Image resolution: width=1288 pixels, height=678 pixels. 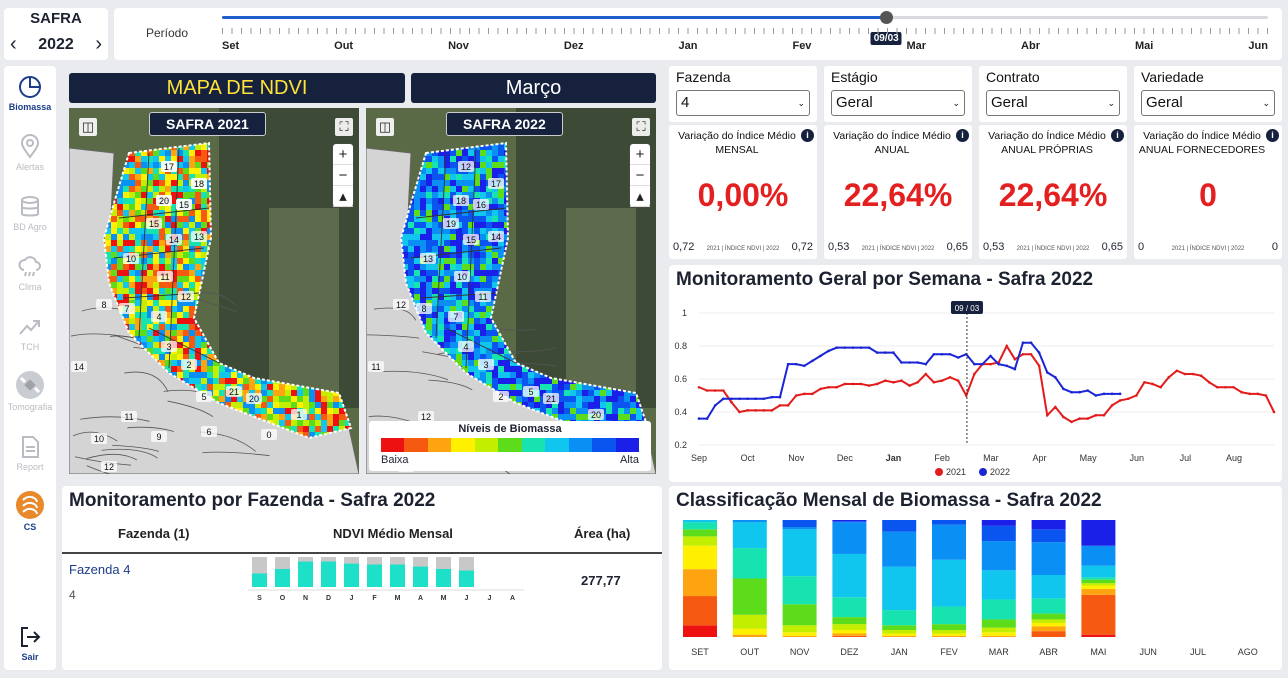 What do you see at coordinates (916, 46) in the screenshot?
I see `period-month-label: Mar` at bounding box center [916, 46].